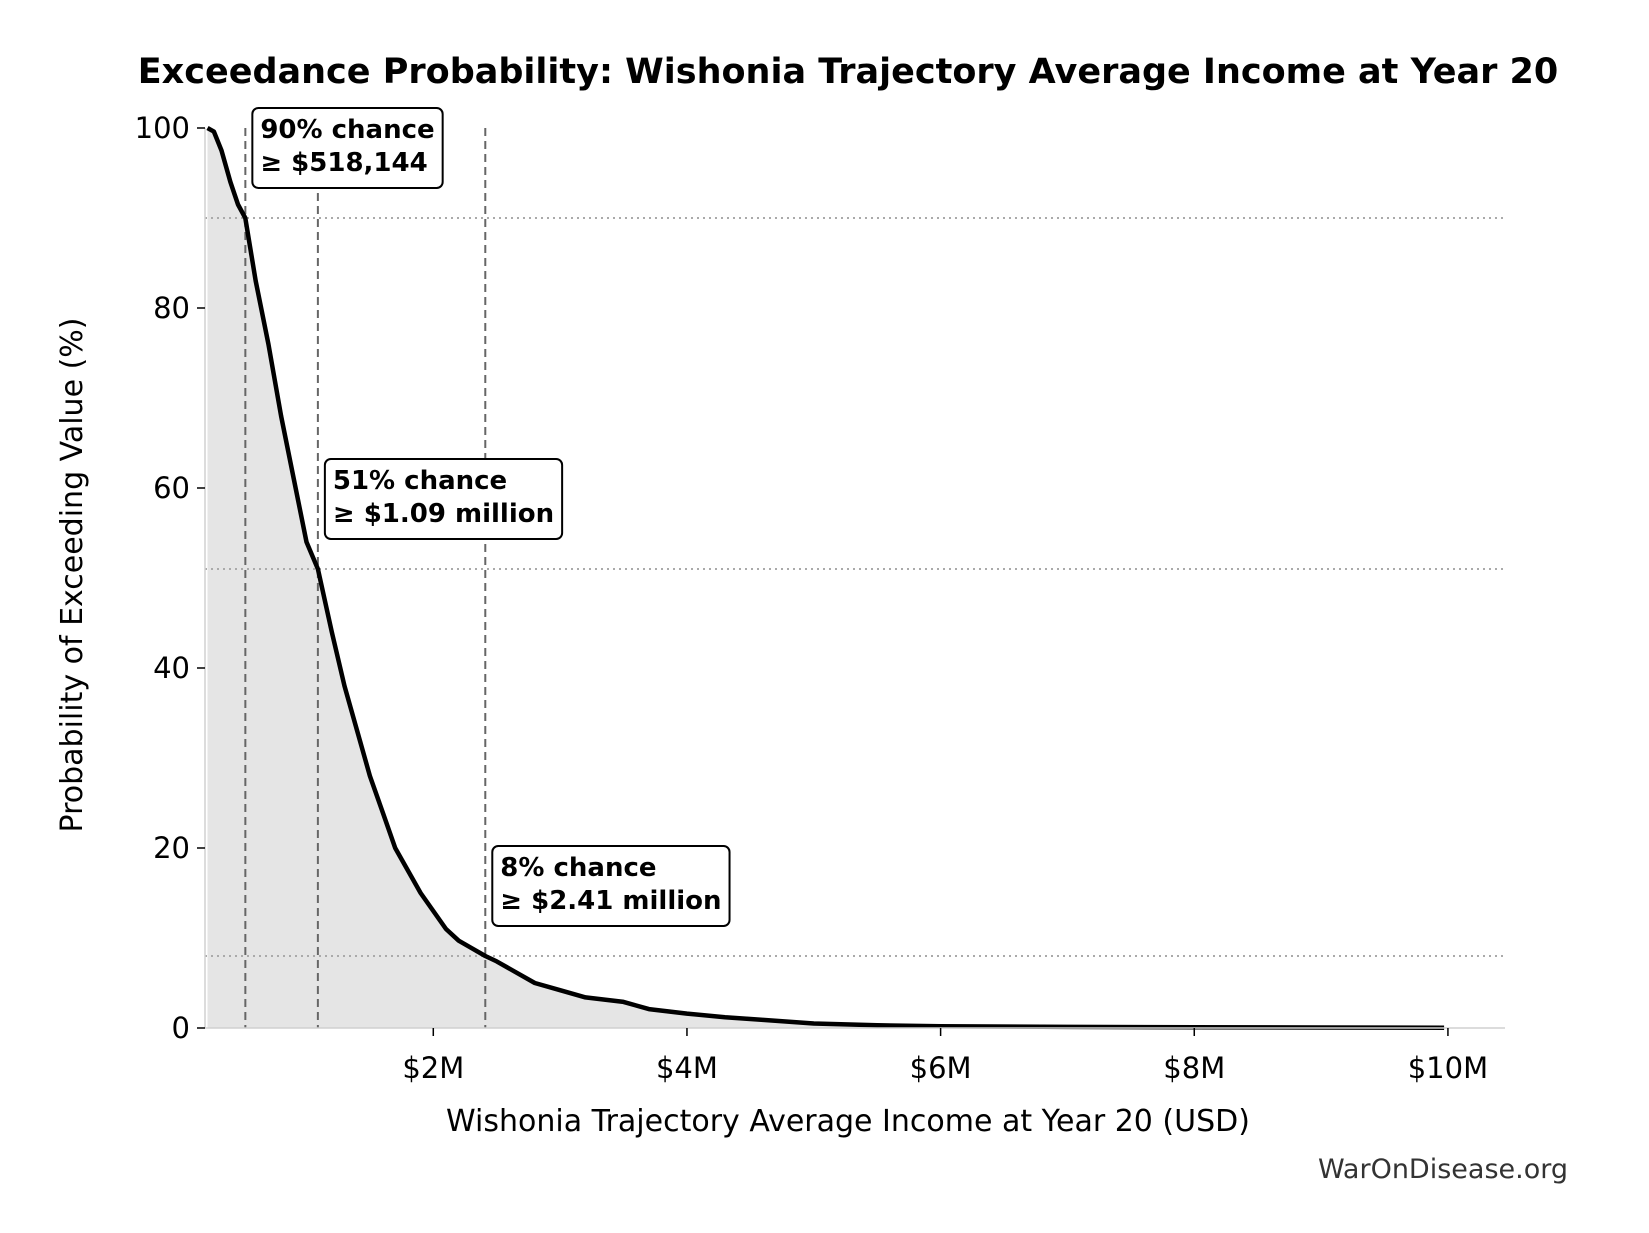  What do you see at coordinates (433, 1068) in the screenshot?
I see `x-tick-label-0: $2M` at bounding box center [433, 1068].